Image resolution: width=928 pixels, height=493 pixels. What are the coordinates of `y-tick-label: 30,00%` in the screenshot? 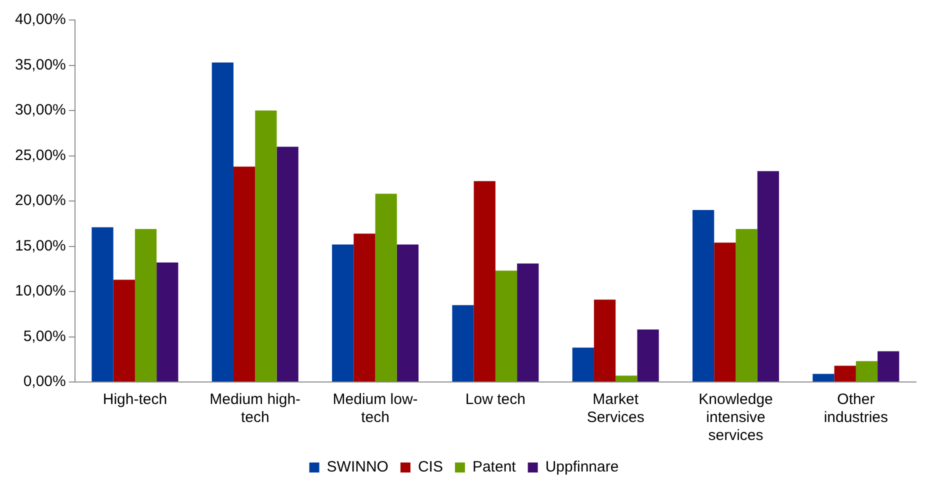 It's located at (40, 110).